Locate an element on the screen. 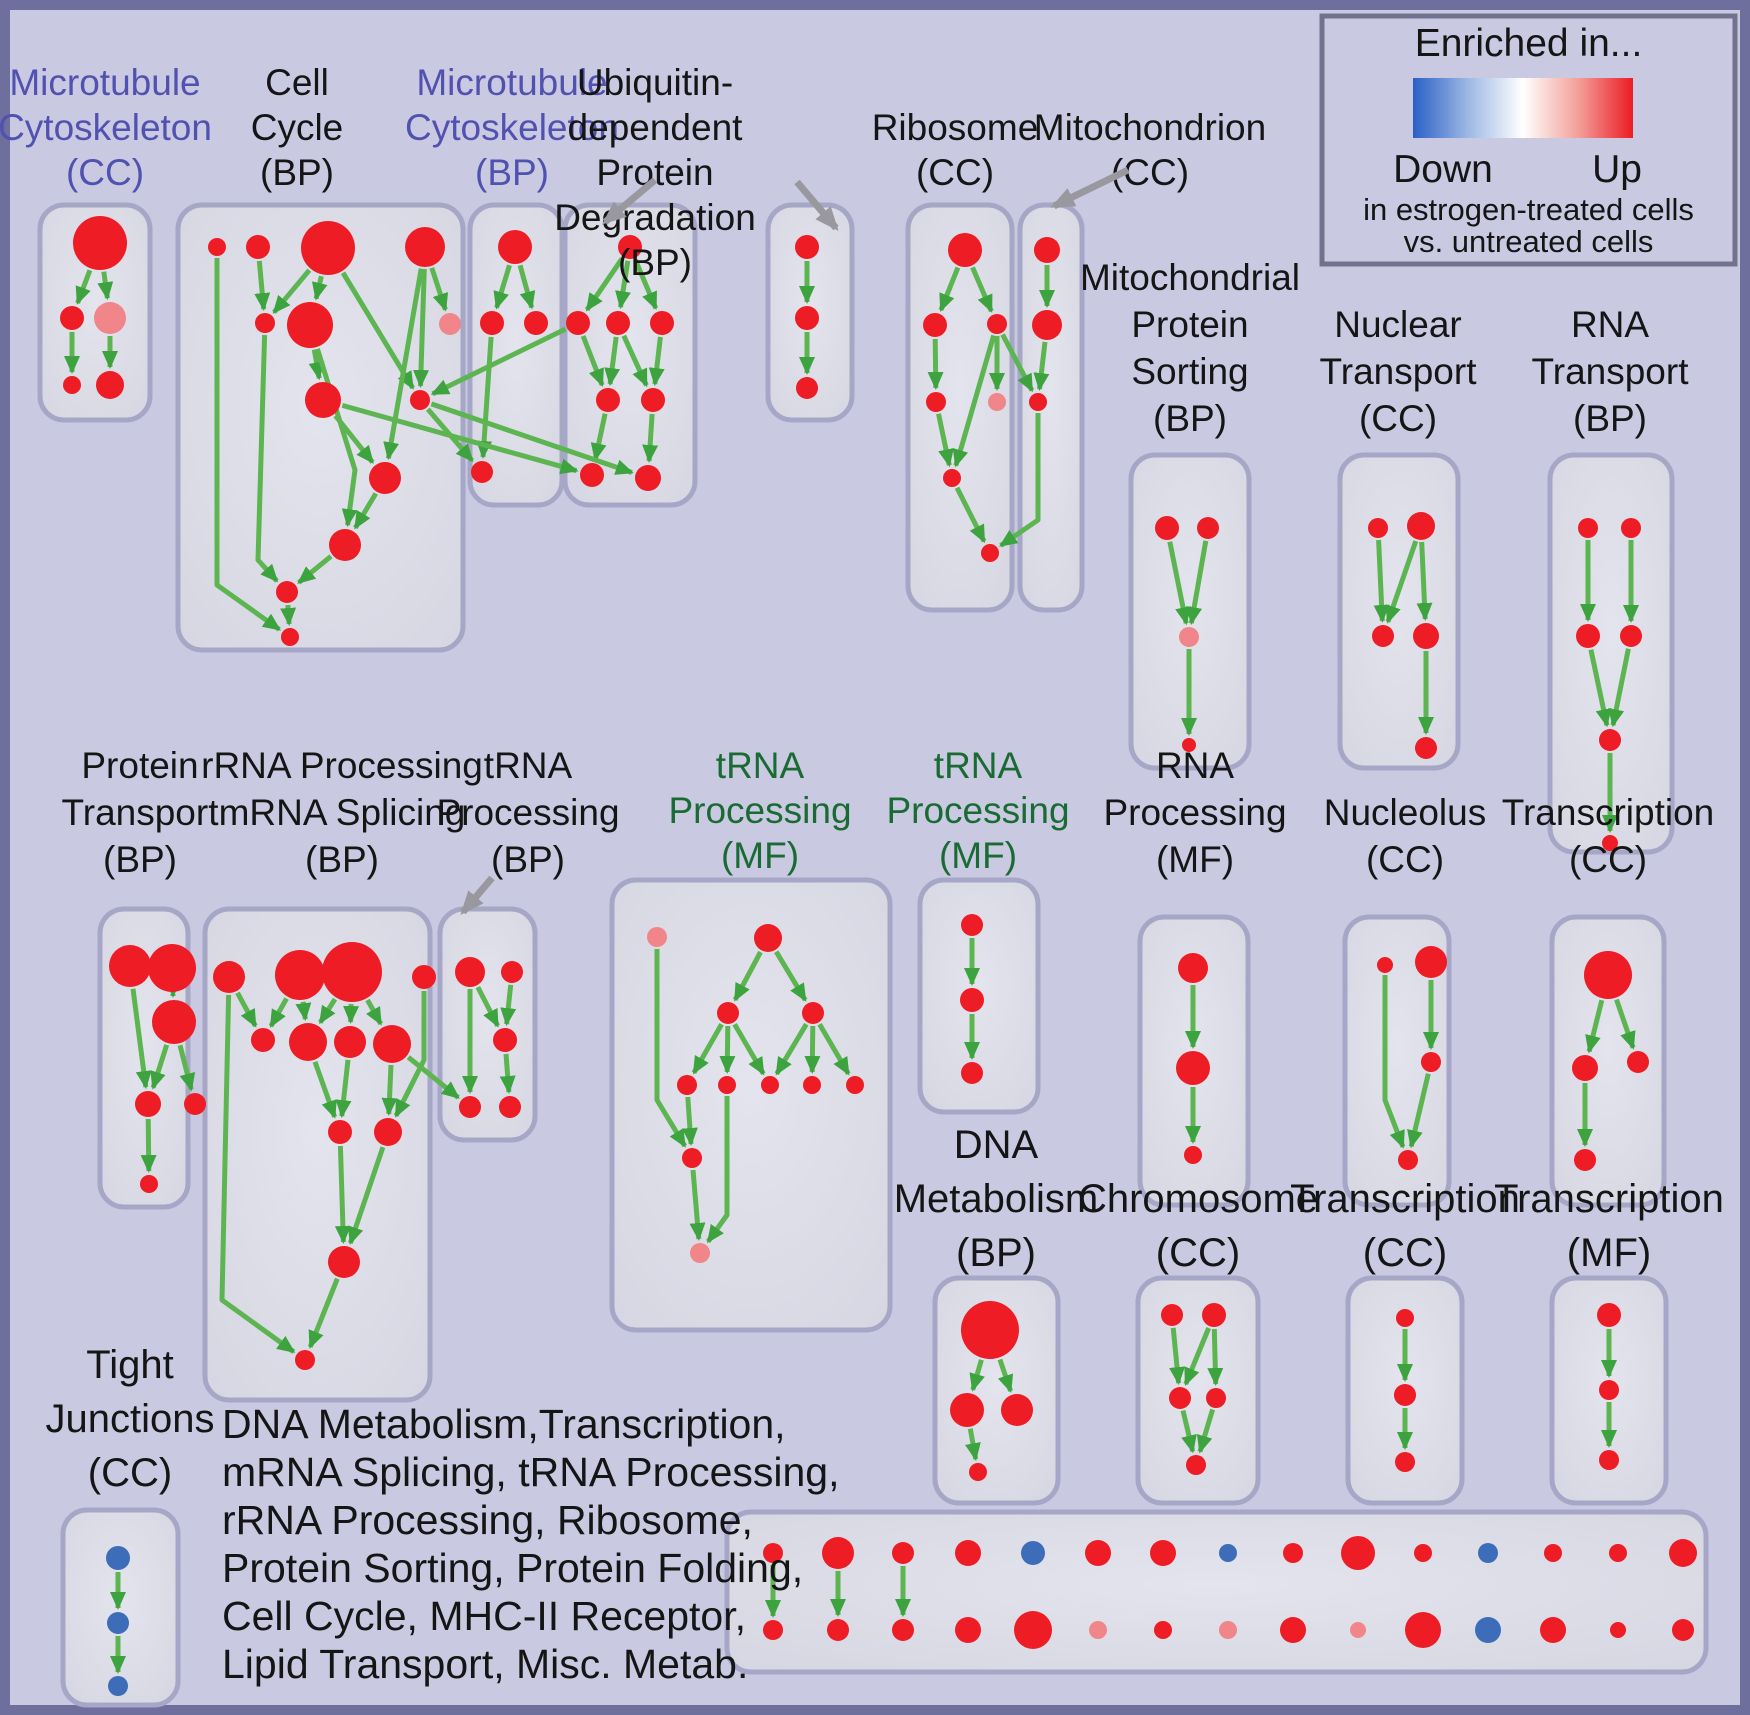  go-term-node-s2 is located at coordinates (1208, 528).